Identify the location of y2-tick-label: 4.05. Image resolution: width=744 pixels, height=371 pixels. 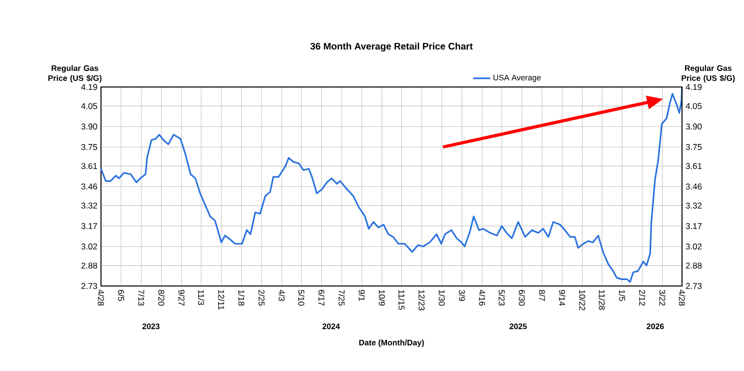
(694, 106).